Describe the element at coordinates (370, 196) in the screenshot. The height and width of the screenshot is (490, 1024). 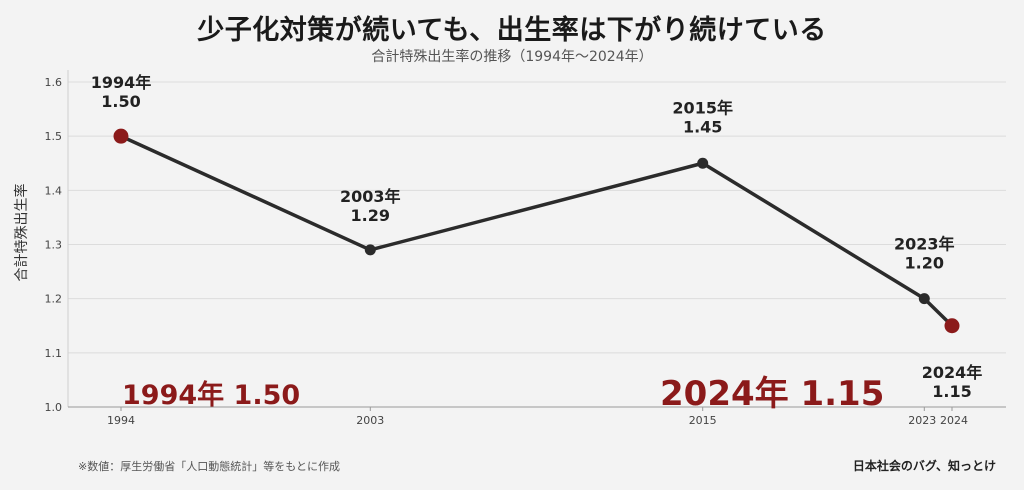
I see `point-year-label: 2003年` at that location.